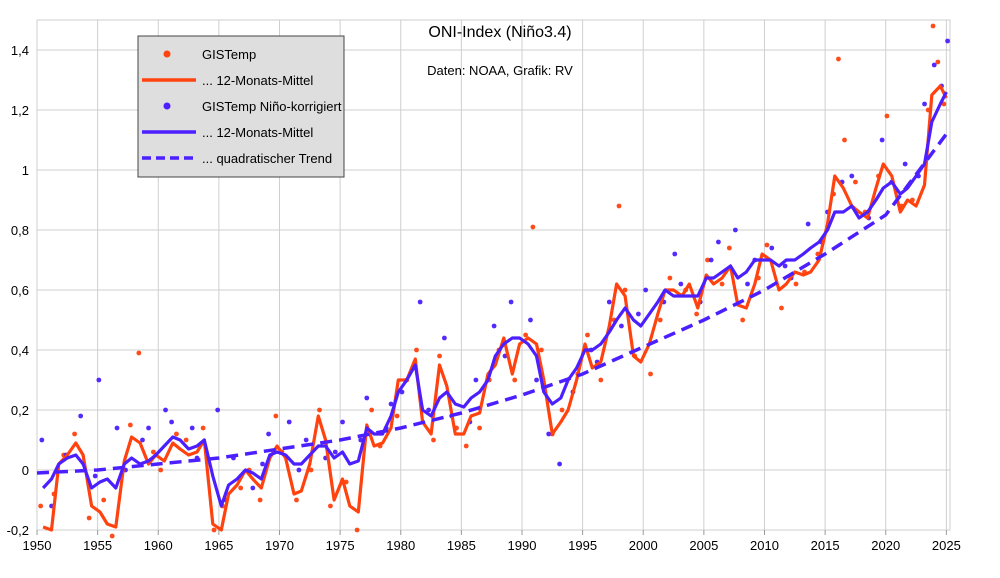 This screenshot has height=578, width=1000. What do you see at coordinates (279, 545) in the screenshot?
I see `x-tick-label: 1970` at bounding box center [279, 545].